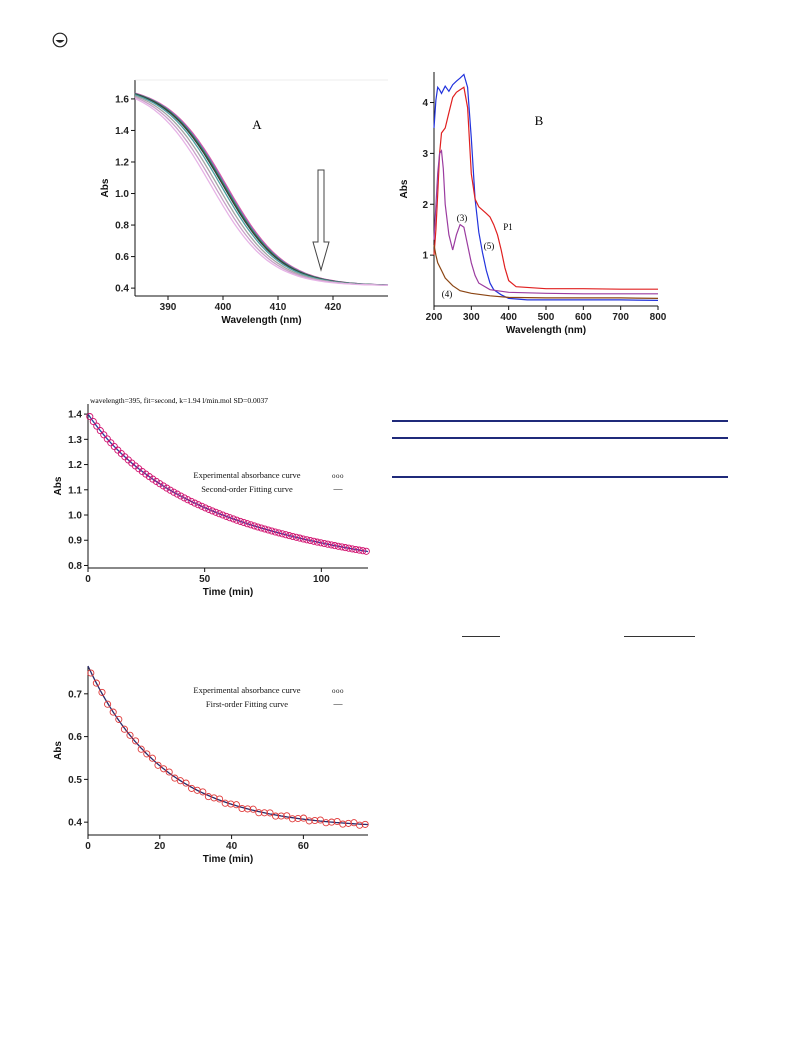 This screenshot has height=1056, width=791. I want to click on x-tick-label: 40, so click(232, 846).